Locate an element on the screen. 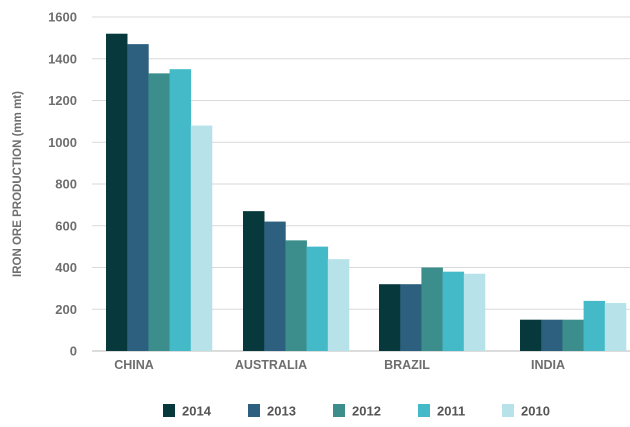 Image resolution: width=630 pixels, height=427 pixels. bar-india-2010 is located at coordinates (615, 326).